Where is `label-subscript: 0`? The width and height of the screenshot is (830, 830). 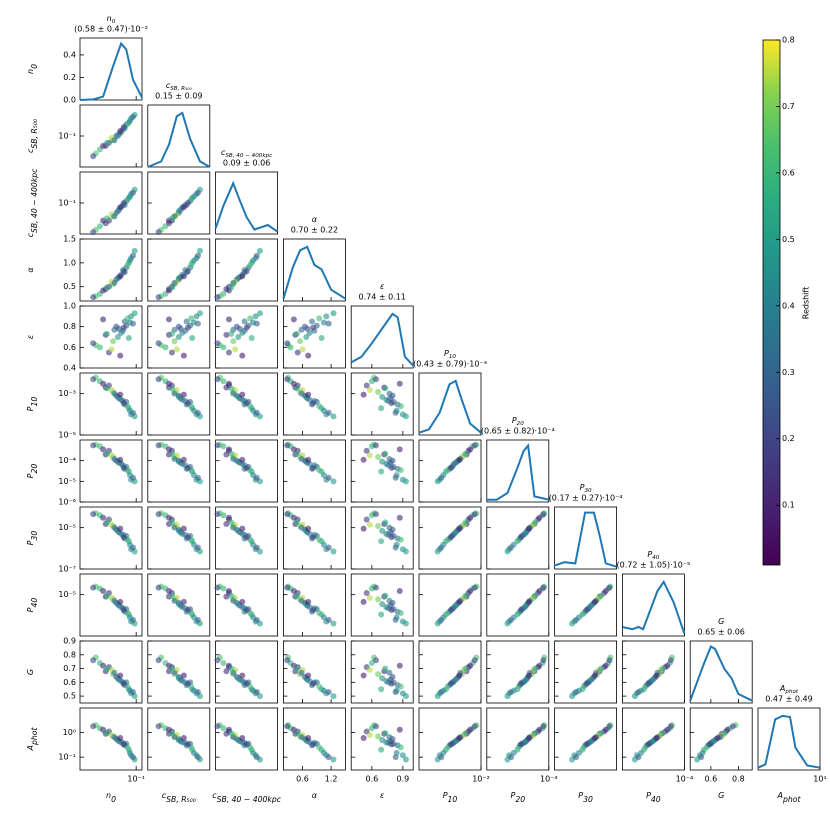 label-subscript: 0 is located at coordinates (34, 66).